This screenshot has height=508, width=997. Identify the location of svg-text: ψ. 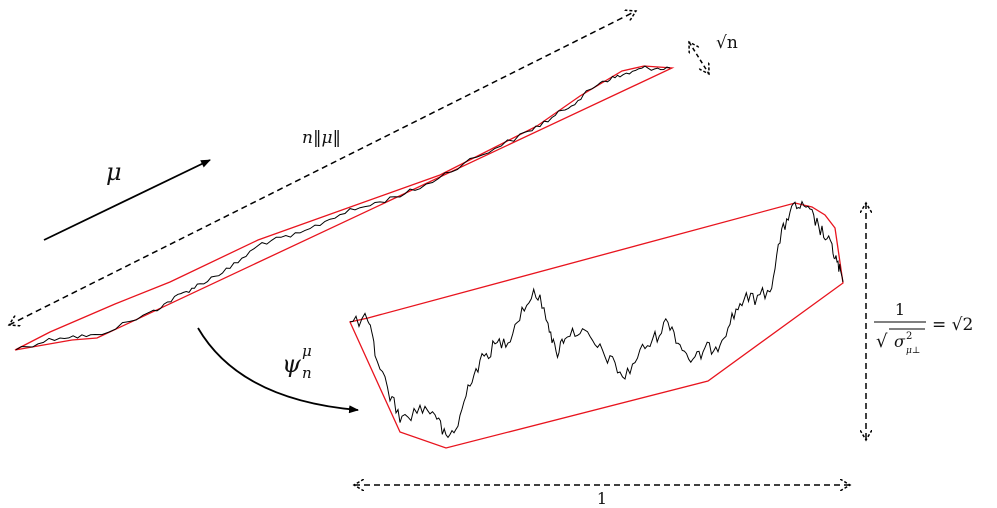
(292, 364).